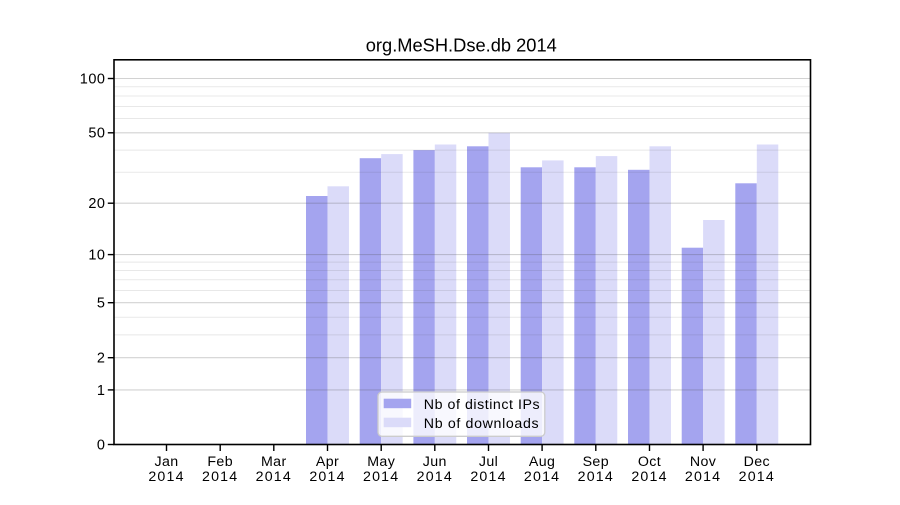  What do you see at coordinates (596, 462) in the screenshot?
I see `svg-text: Sep` at bounding box center [596, 462].